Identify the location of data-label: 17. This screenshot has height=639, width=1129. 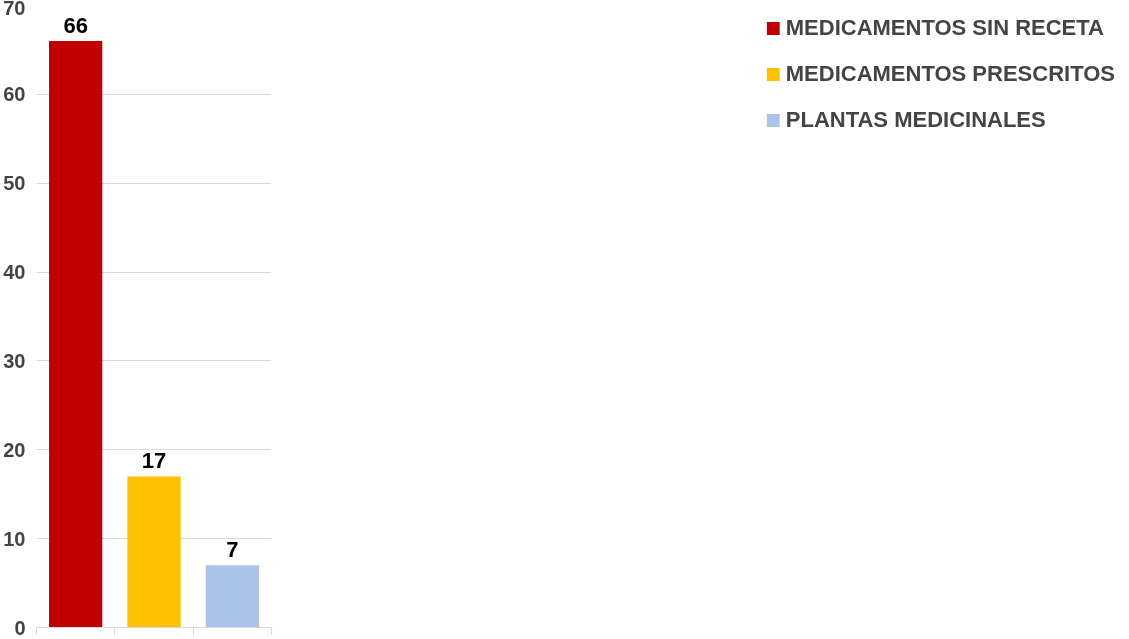
(154, 461).